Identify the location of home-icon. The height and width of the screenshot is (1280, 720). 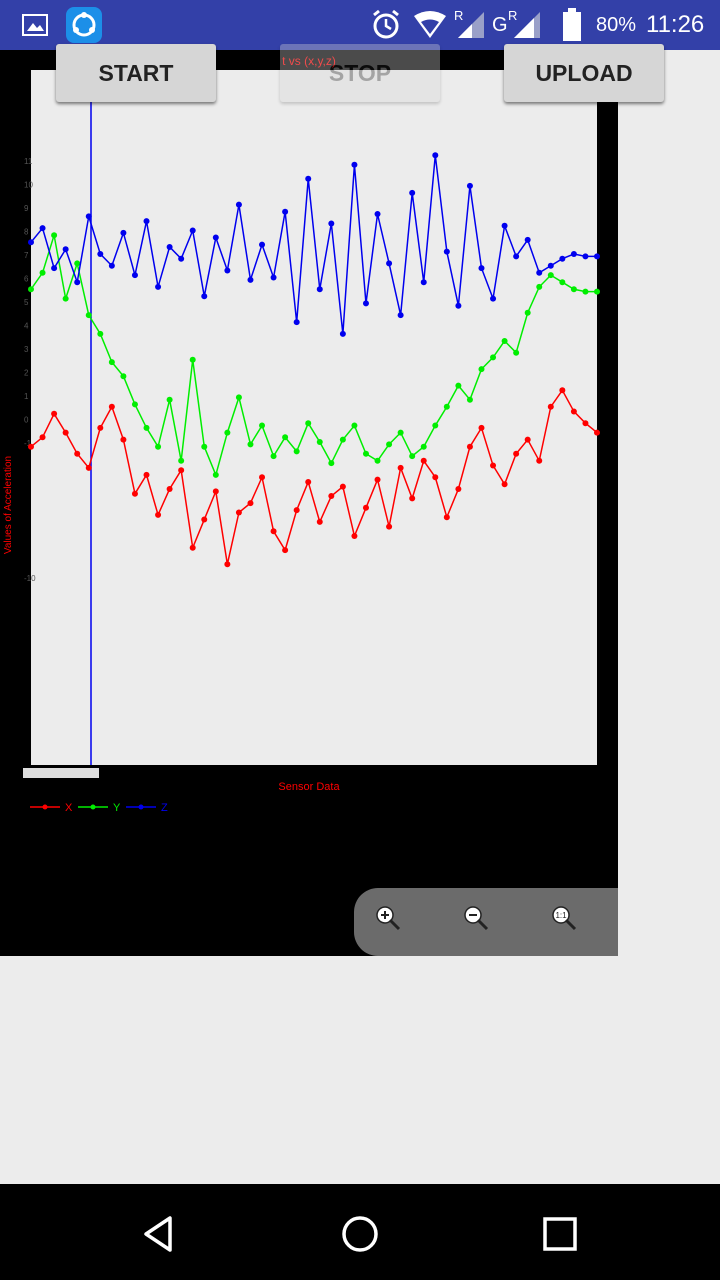
(360, 1234).